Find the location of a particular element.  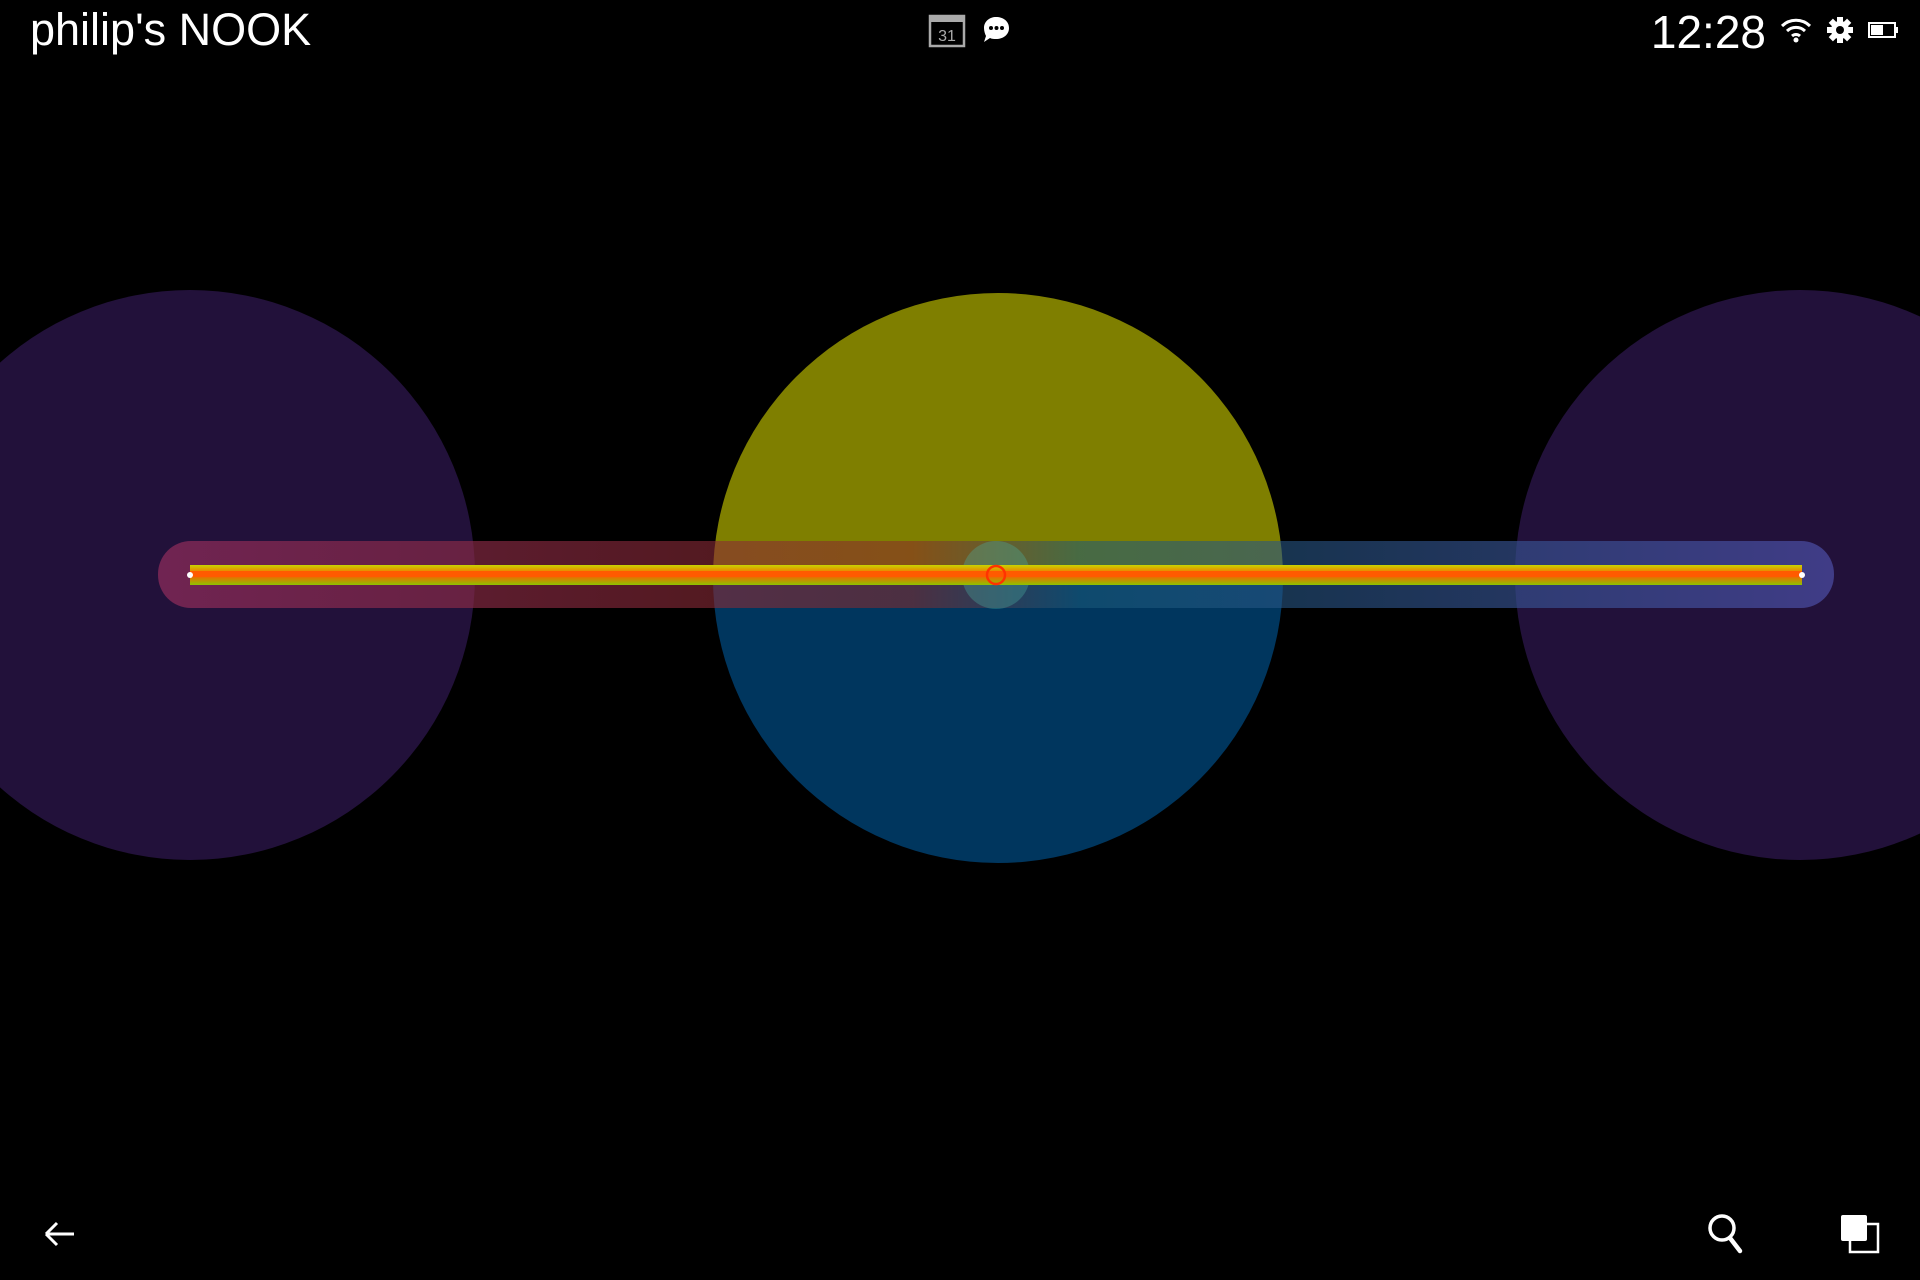

wifi-icon is located at coordinates (1796, 32).